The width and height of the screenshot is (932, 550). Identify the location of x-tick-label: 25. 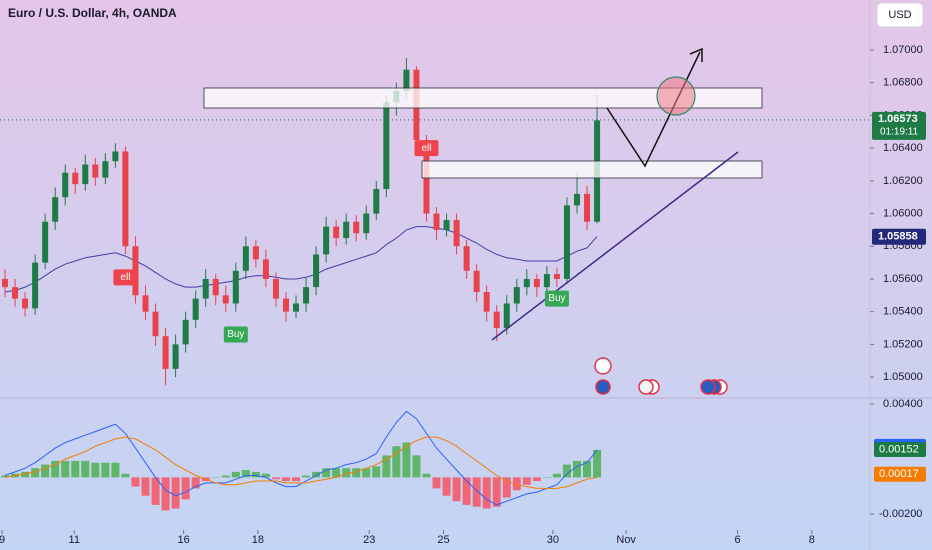
(443, 540).